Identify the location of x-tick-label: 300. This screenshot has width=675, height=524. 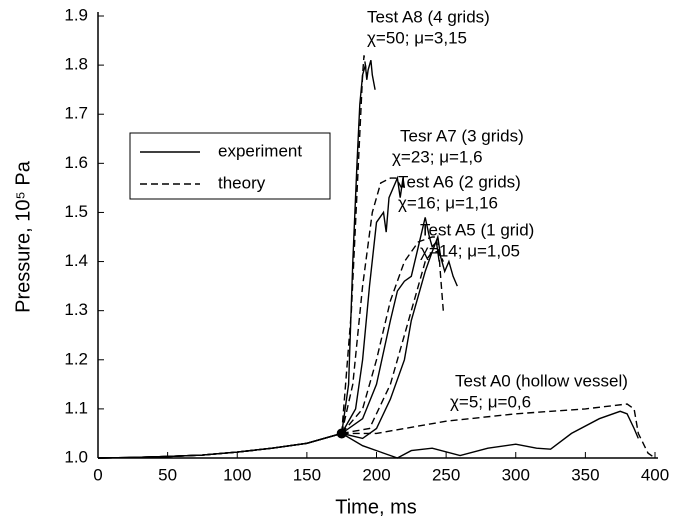
(516, 474).